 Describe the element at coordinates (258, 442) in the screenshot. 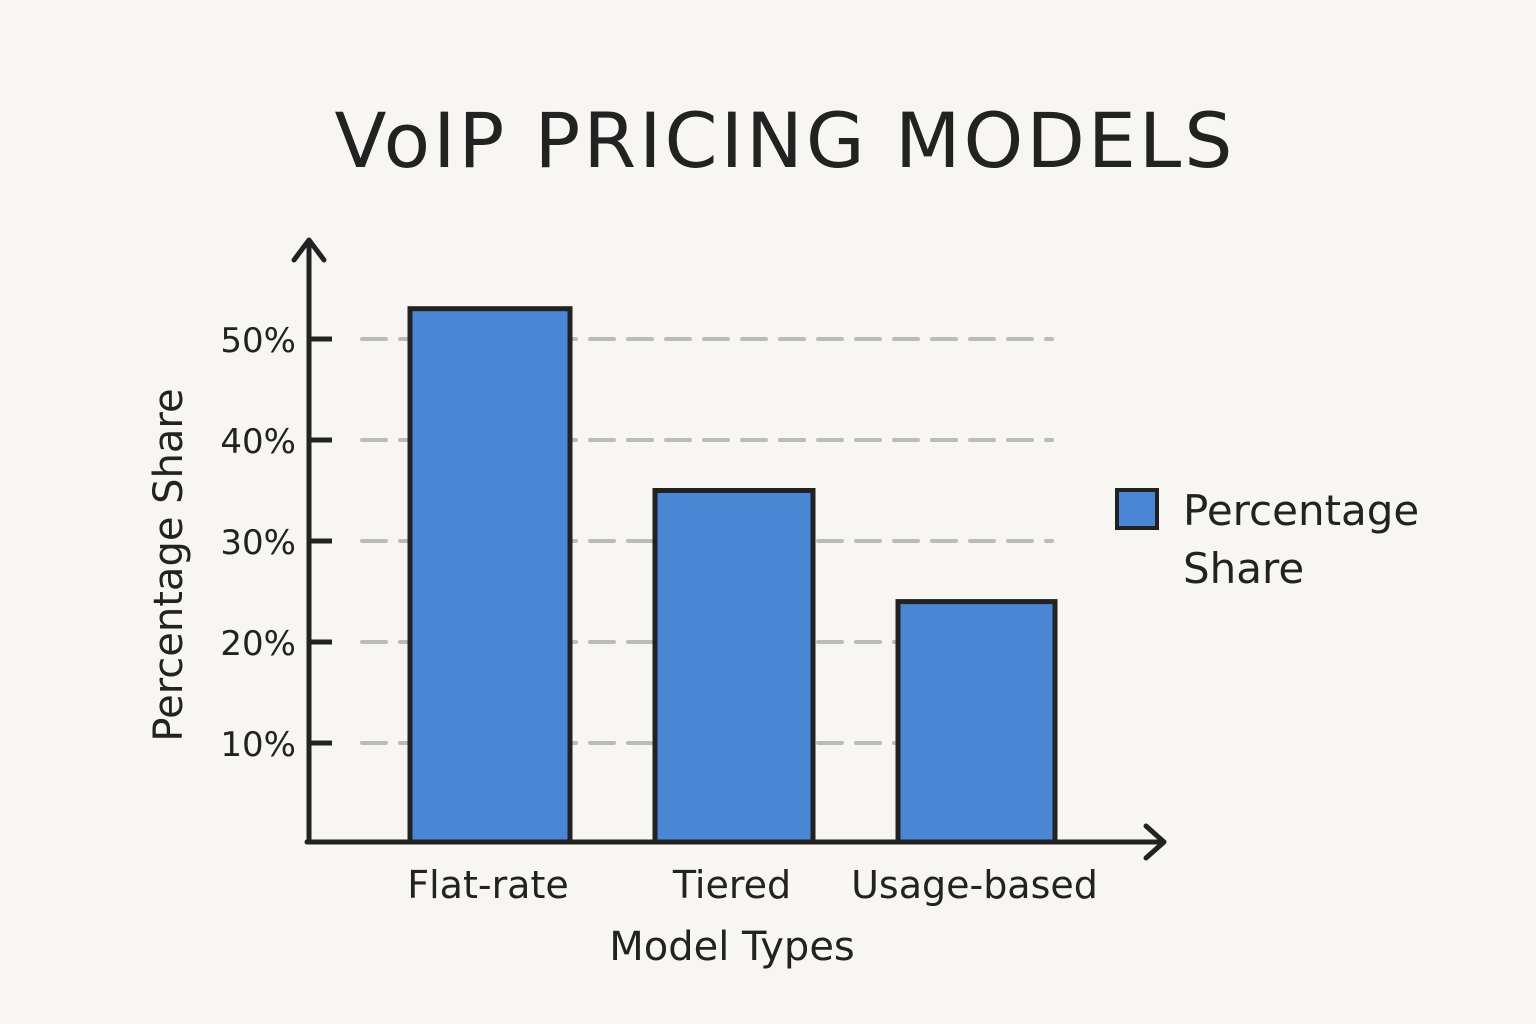

I see `y-tick-label: 40%` at that location.